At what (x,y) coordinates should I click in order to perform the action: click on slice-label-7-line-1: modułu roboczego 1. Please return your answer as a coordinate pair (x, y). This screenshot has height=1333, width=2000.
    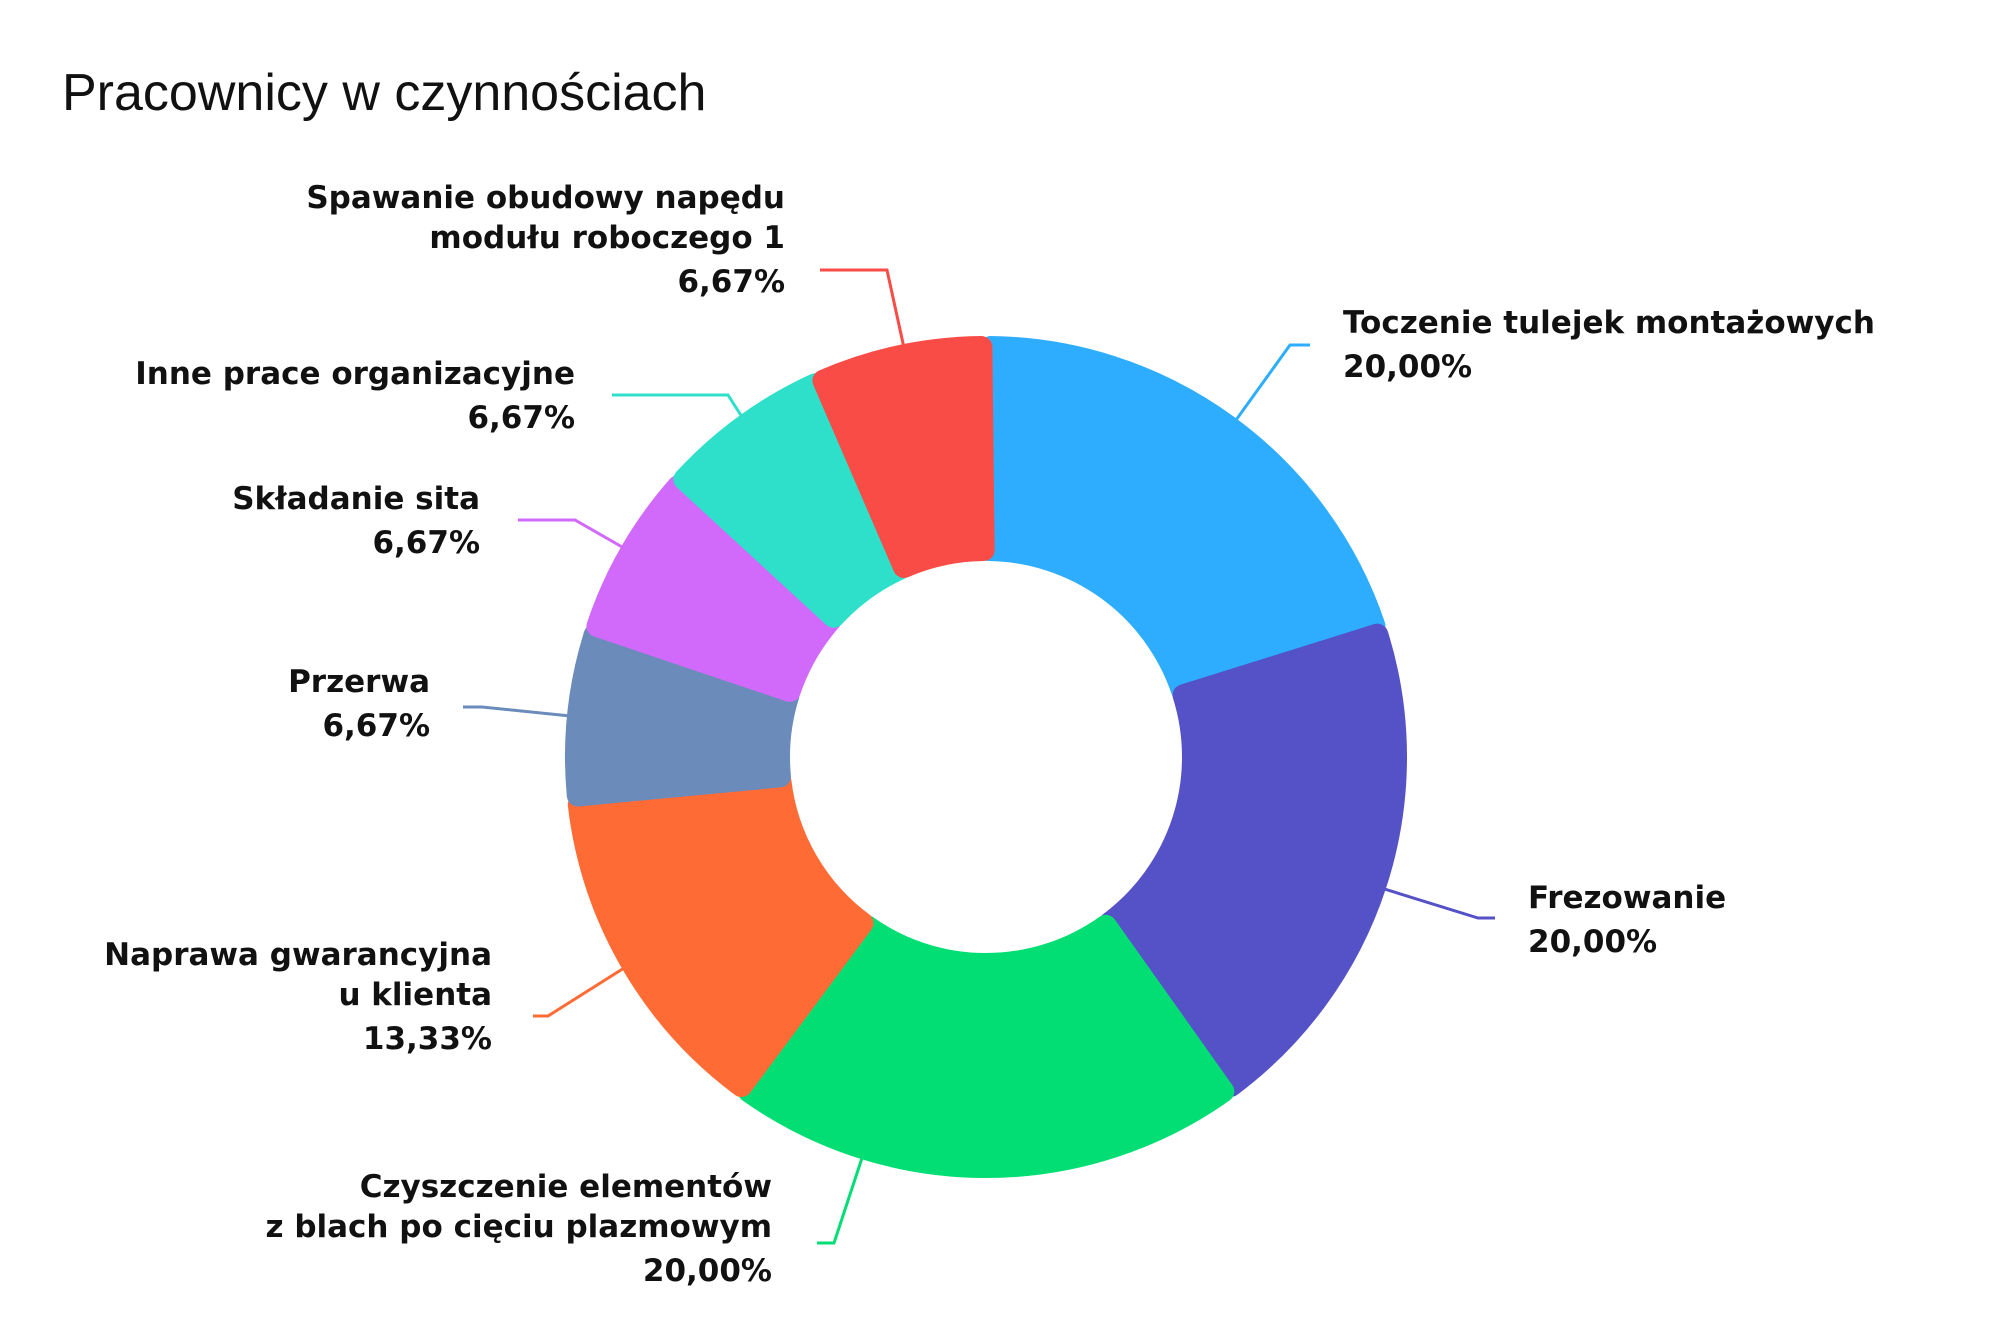
    Looking at the image, I should click on (607, 238).